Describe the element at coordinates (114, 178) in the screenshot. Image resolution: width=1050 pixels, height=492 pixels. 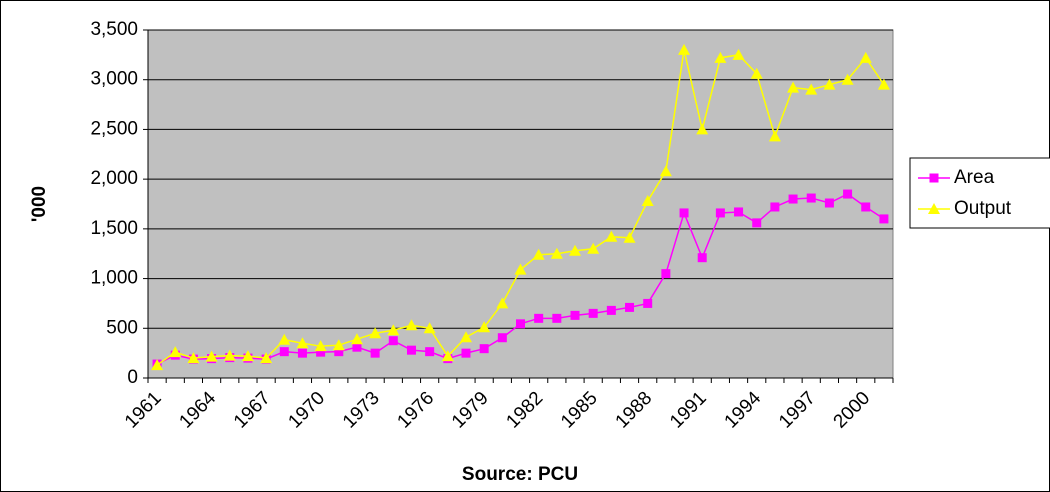
I see `y-tick-label: 2,000` at that location.